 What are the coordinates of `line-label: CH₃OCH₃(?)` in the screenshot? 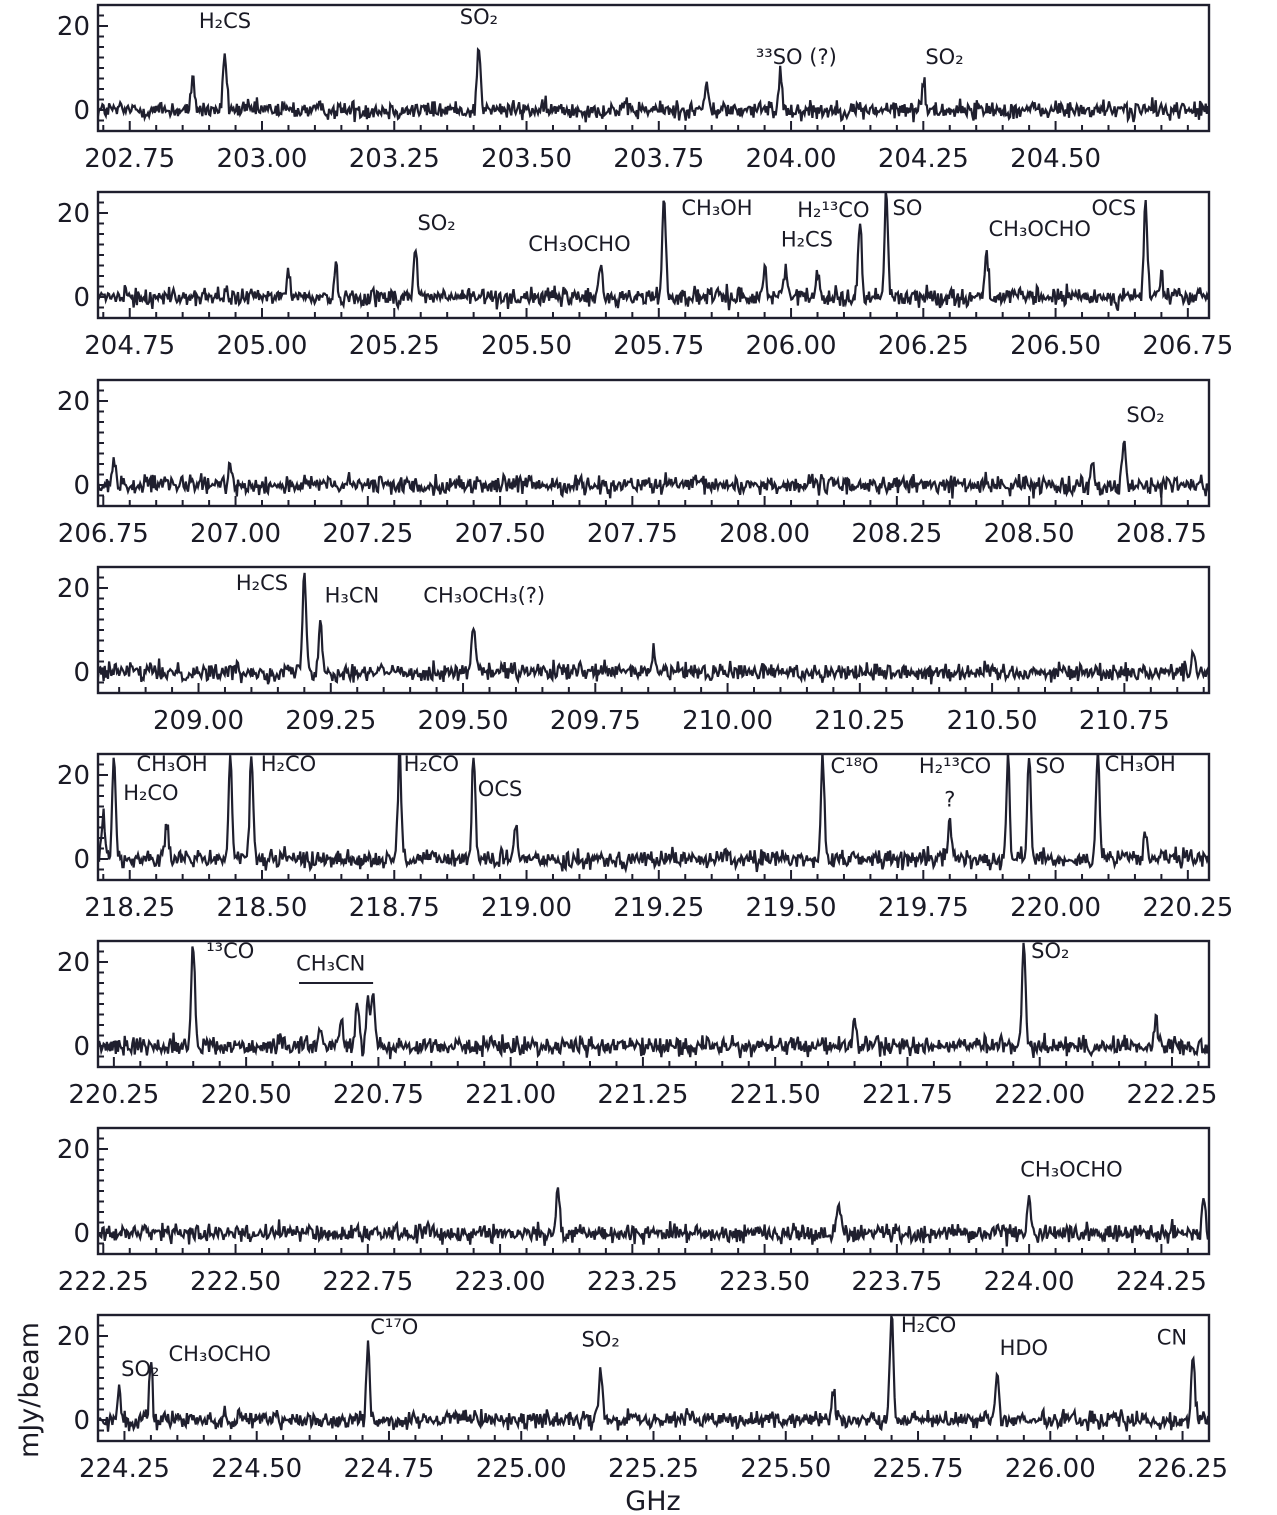 It's located at (484, 596).